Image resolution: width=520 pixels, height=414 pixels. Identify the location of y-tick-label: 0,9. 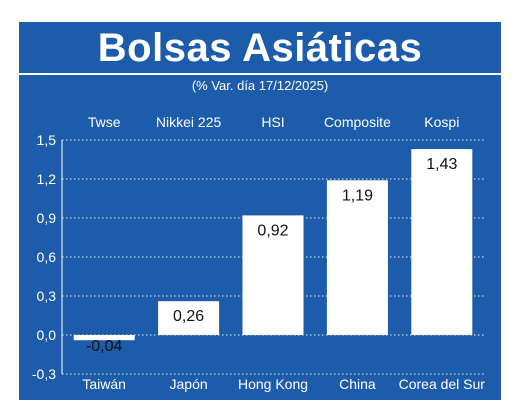
(47, 218).